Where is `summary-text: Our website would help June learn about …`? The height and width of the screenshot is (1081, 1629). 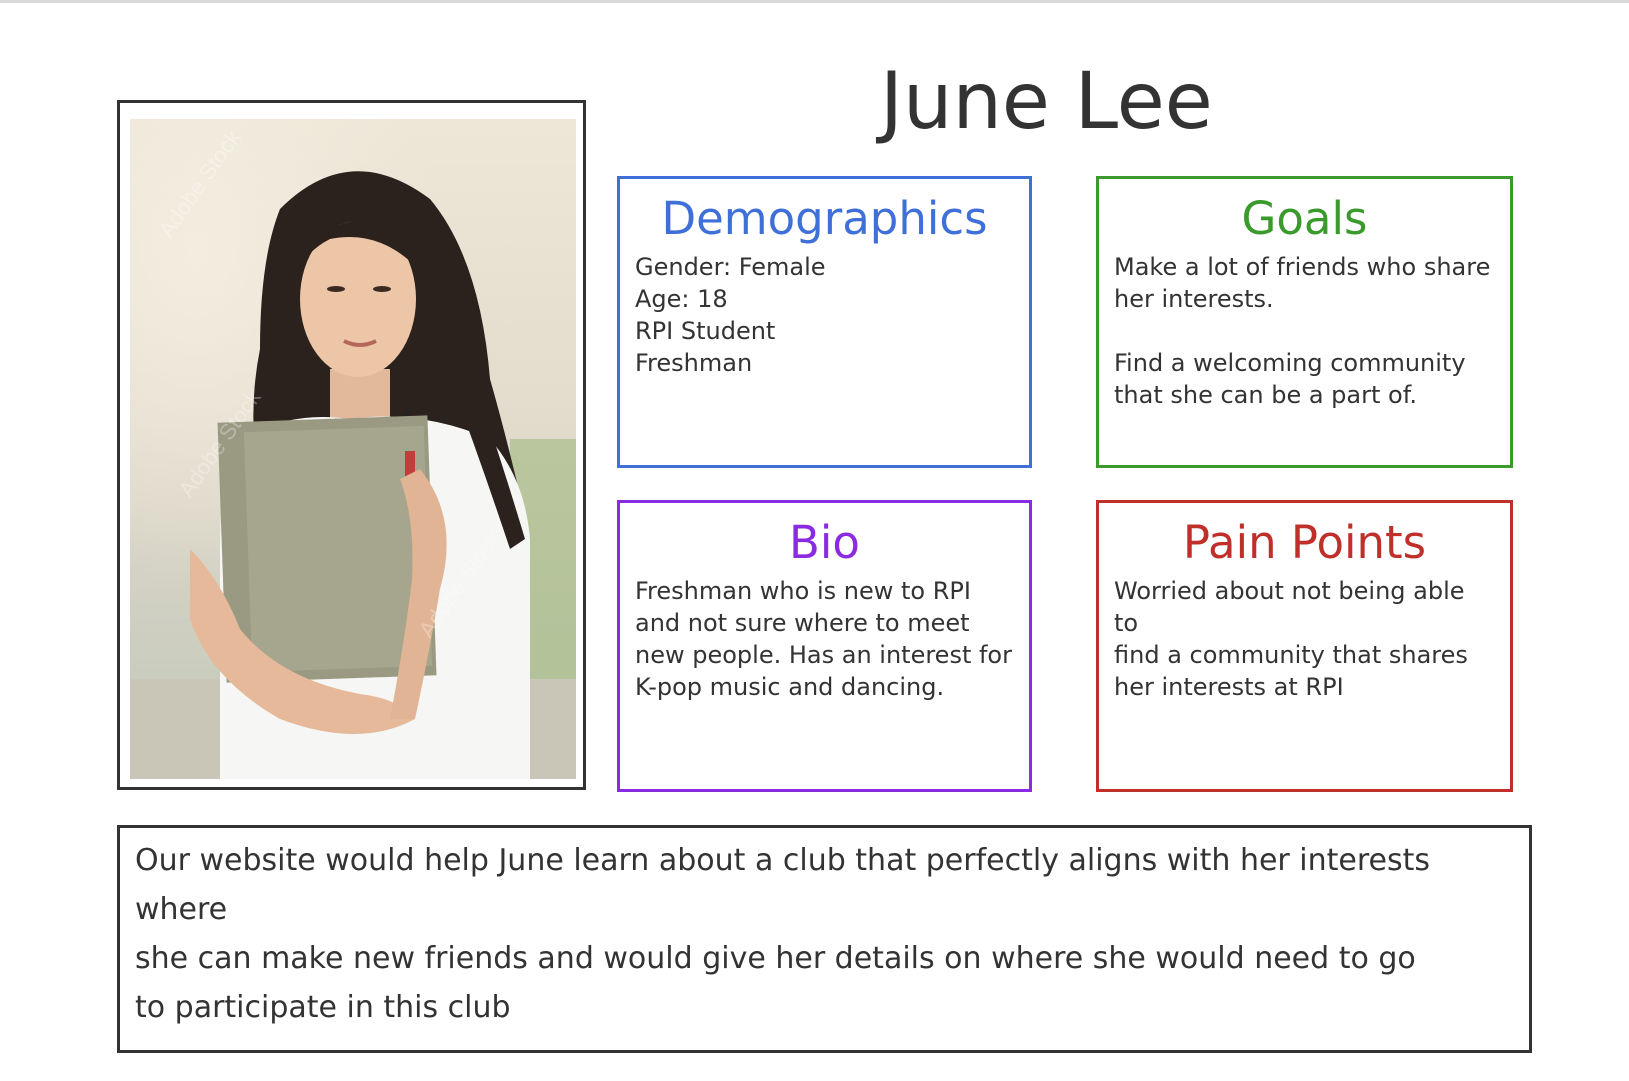 summary-text: Our website would help June learn about … is located at coordinates (783, 934).